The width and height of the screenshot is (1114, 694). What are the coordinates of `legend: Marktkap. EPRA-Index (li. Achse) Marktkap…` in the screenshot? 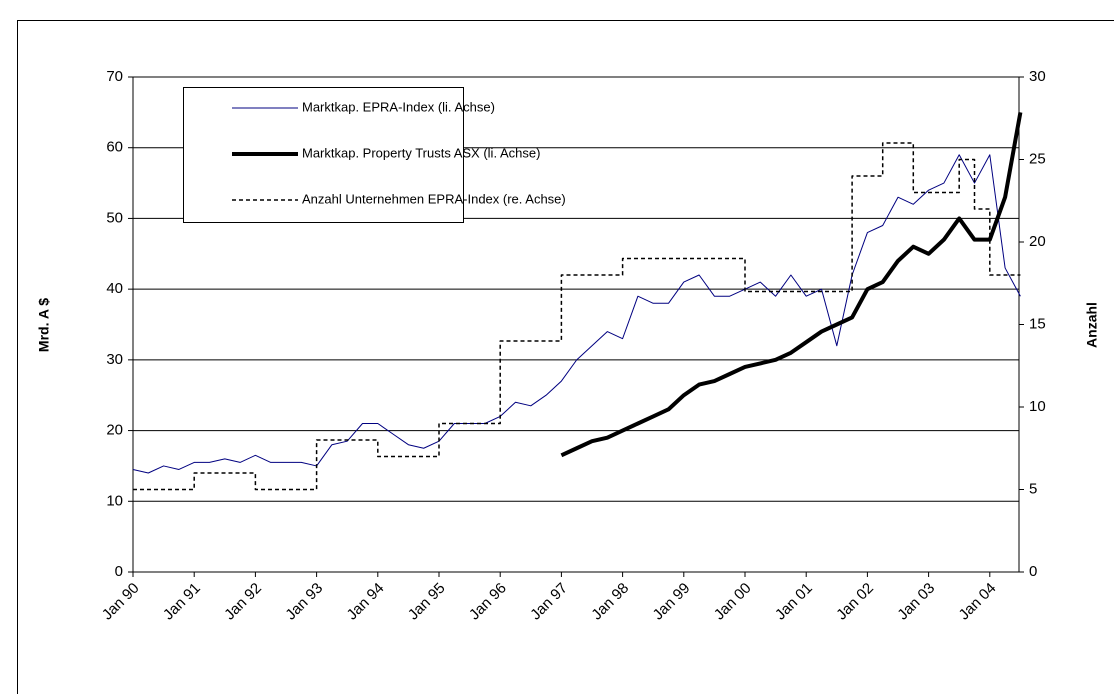 It's located at (374, 155).